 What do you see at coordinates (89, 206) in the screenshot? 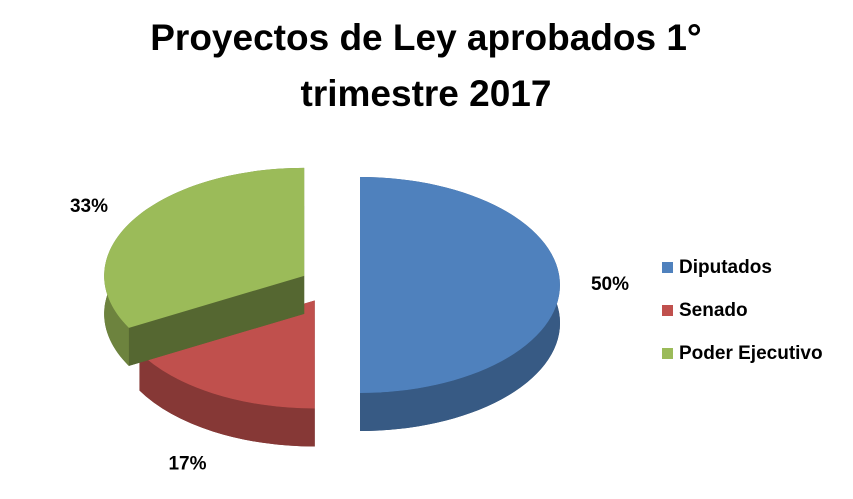
I see `data-label: 33%` at bounding box center [89, 206].